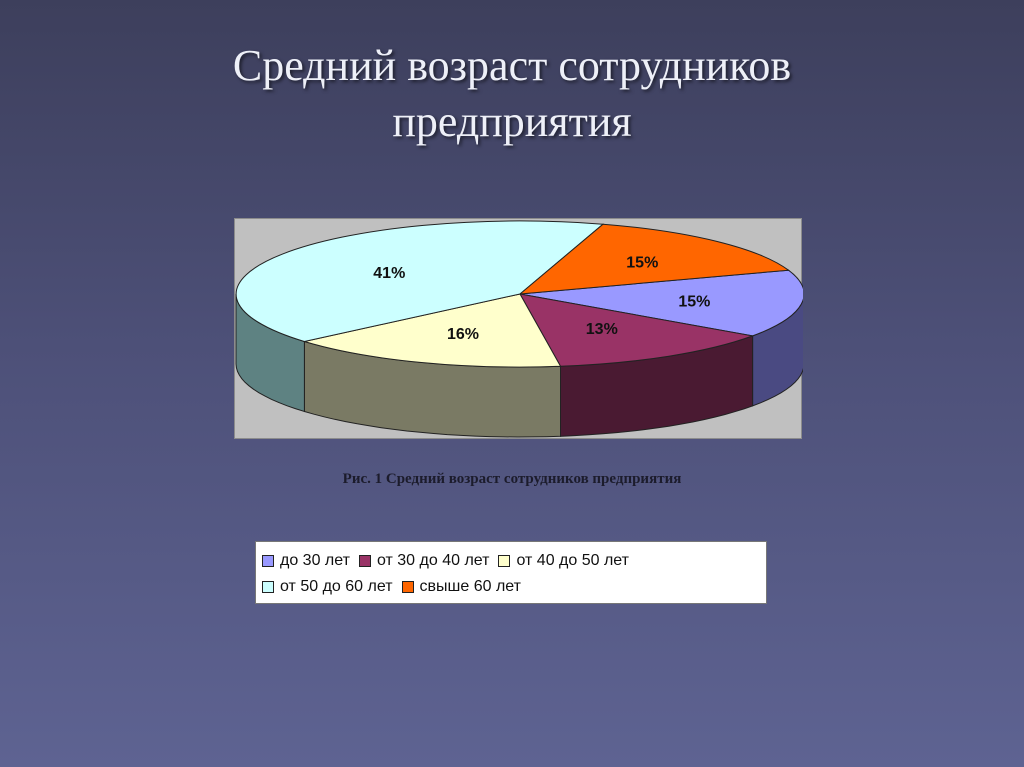 This screenshot has height=767, width=1024. What do you see at coordinates (463, 334) in the screenshot?
I see `data-label-40-50: 16%` at bounding box center [463, 334].